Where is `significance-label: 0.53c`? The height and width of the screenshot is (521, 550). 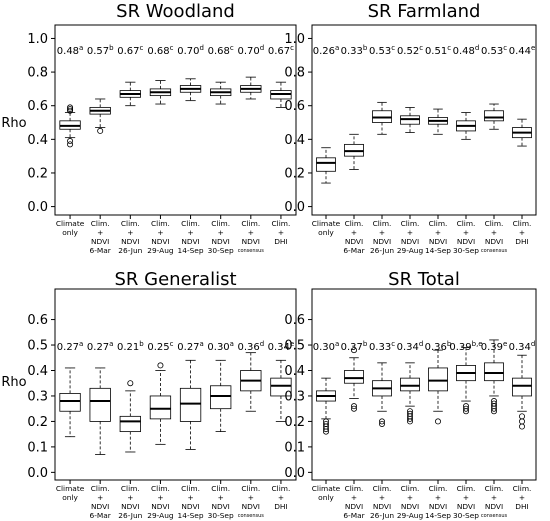
significance-label: 0.53c is located at coordinates (382, 50).